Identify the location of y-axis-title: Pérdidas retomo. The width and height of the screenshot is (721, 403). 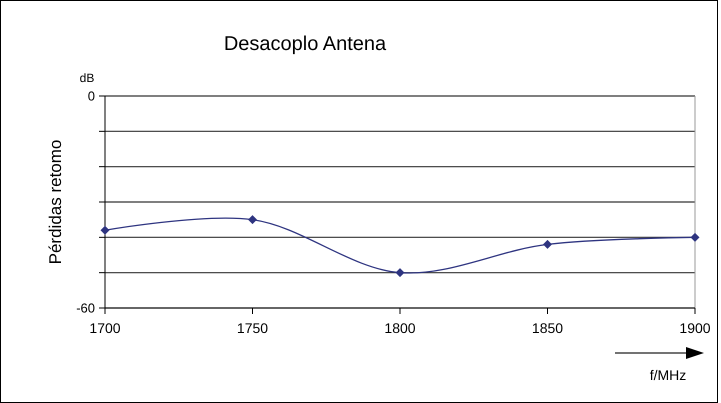
(55, 202).